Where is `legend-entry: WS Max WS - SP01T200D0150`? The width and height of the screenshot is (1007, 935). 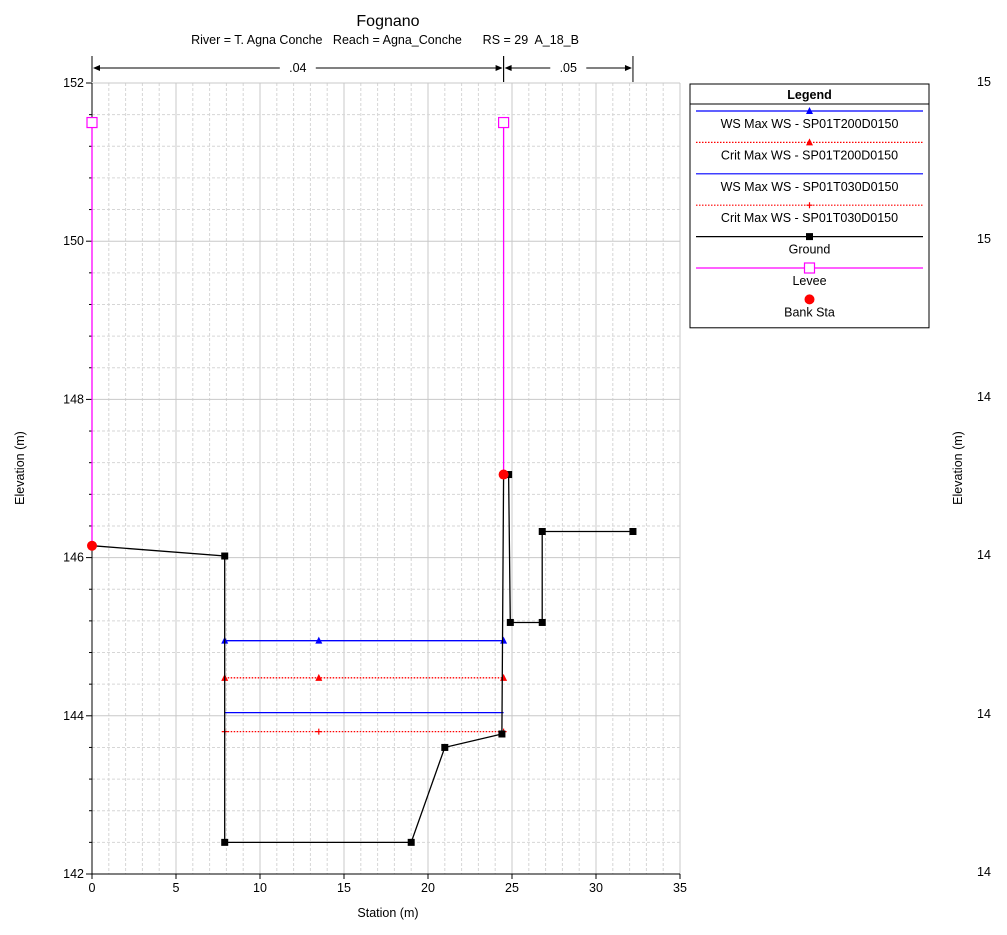 legend-entry: WS Max WS - SP01T200D0150 is located at coordinates (809, 119).